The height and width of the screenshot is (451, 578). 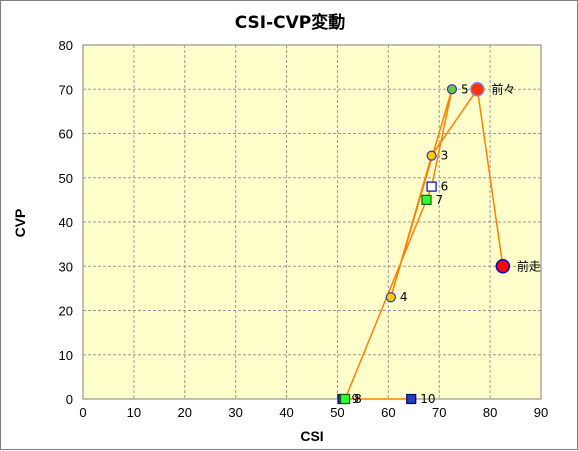 I want to click on x-tick-label: 80, so click(x=490, y=412).